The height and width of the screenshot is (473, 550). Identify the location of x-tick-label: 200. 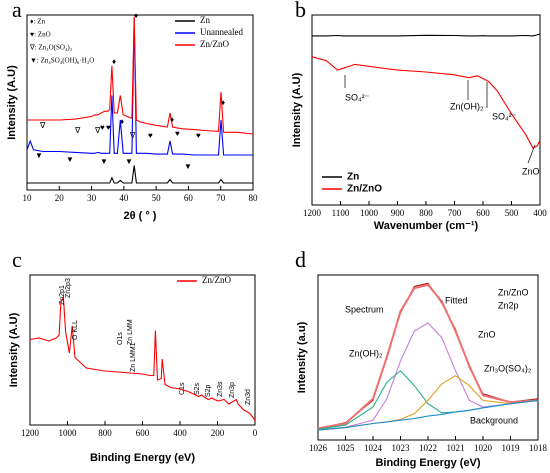
(218, 433).